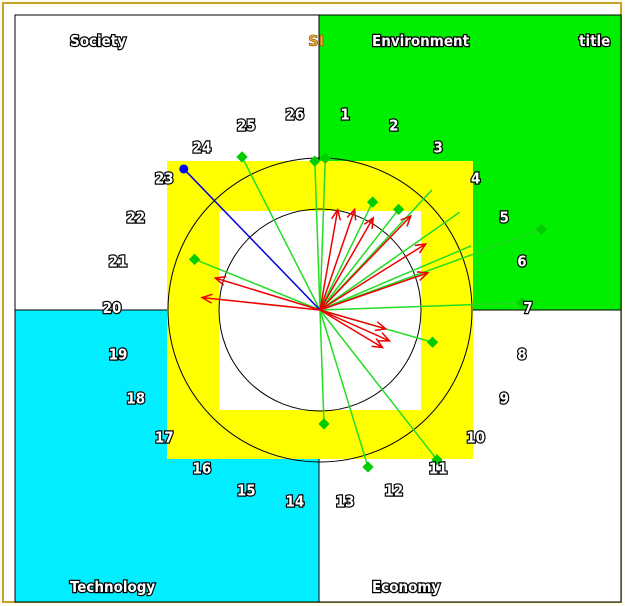  What do you see at coordinates (246, 126) in the screenshot?
I see `spoke-number-label: 25` at bounding box center [246, 126].